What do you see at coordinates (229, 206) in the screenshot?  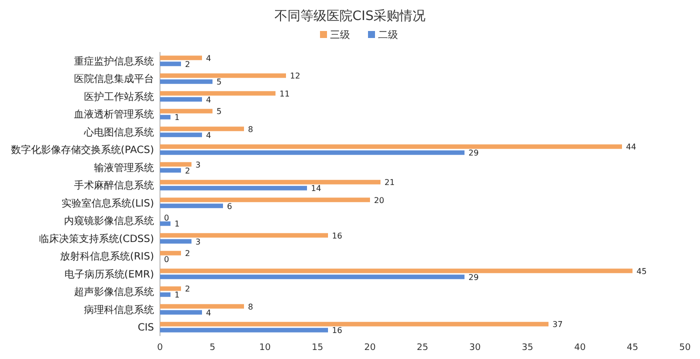 I see `data-label: 6` at bounding box center [229, 206].